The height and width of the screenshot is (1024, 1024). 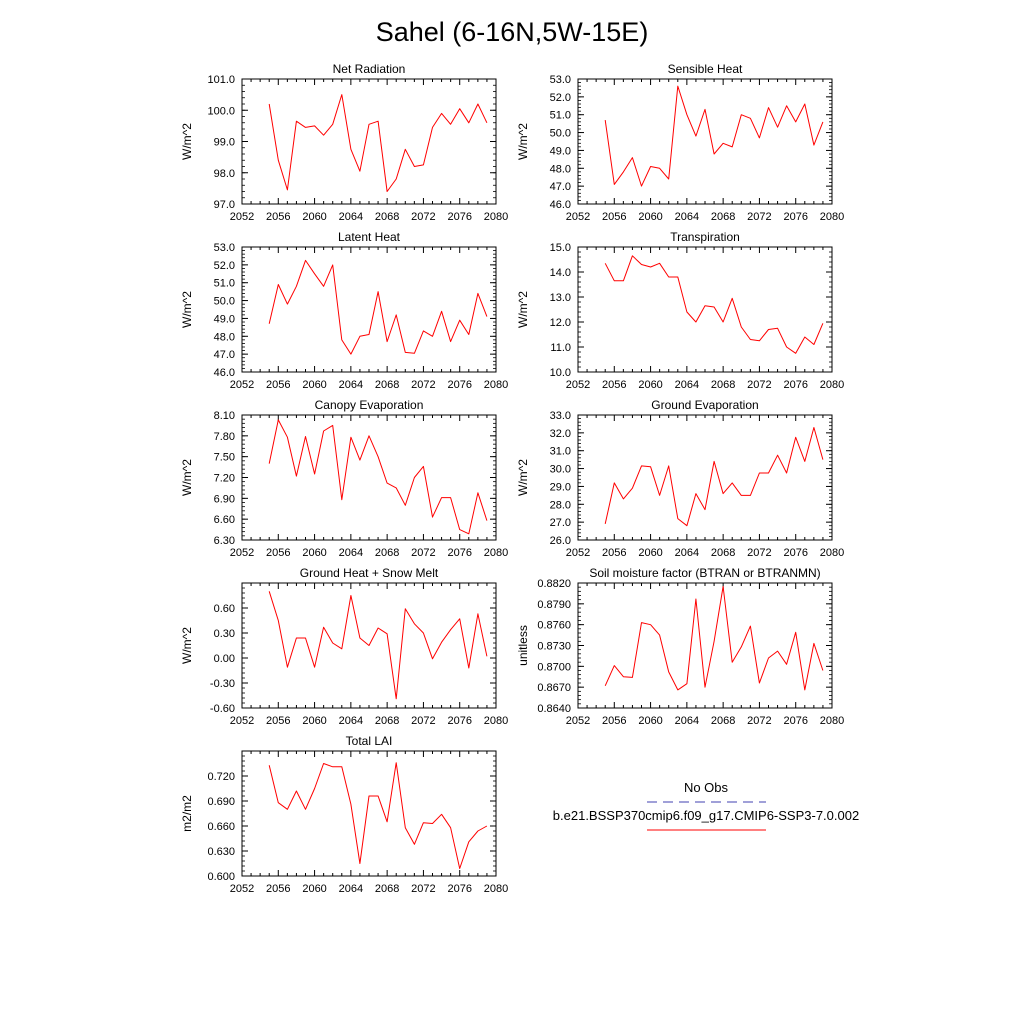 I want to click on y-tick-label: 0.00, so click(x=224, y=659).